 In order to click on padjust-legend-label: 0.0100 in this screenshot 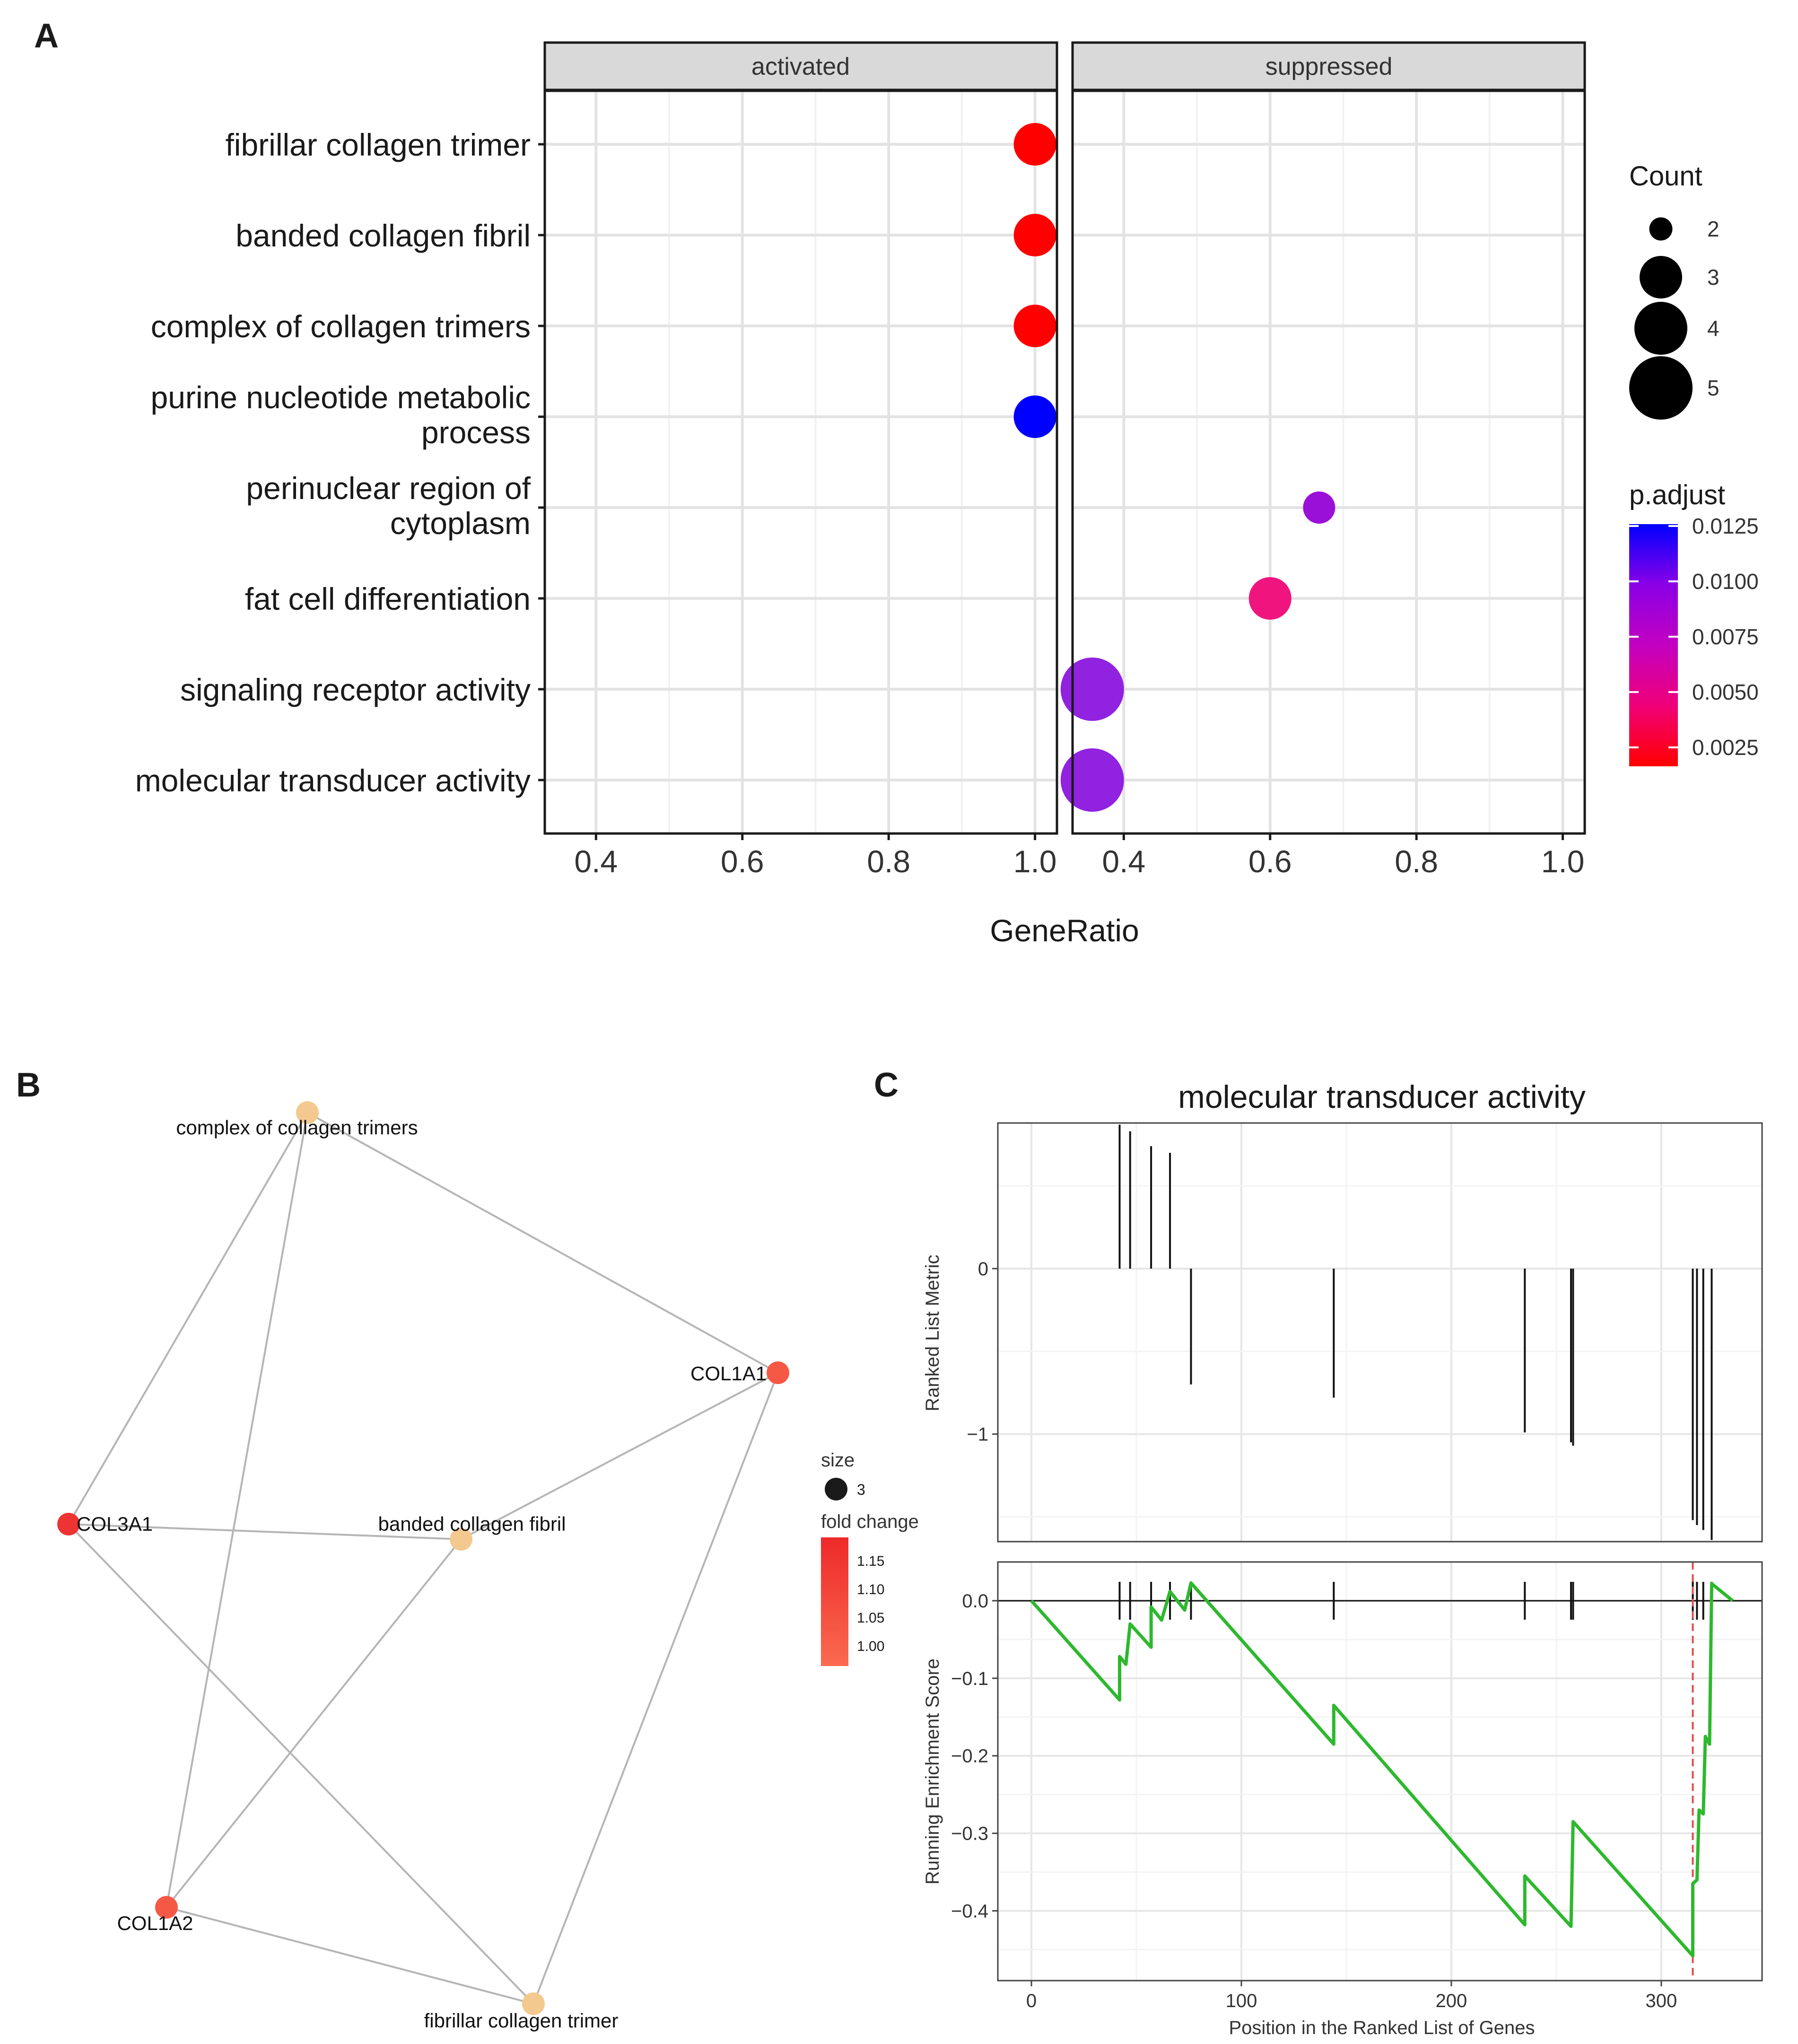, I will do `click(1725, 581)`.